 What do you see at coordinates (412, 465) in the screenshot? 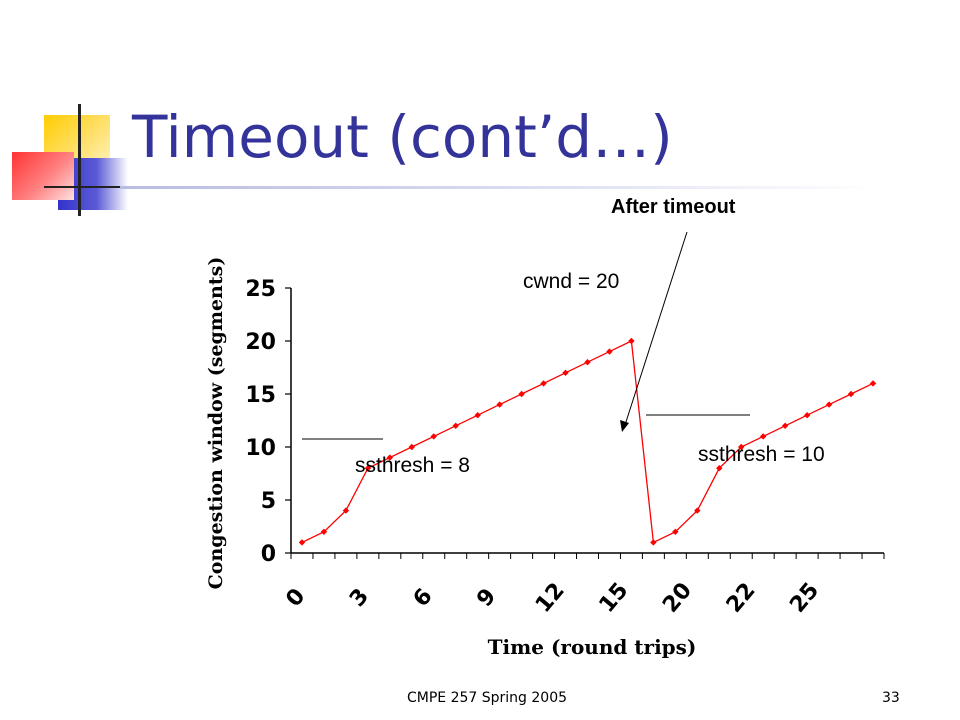
I see `ssthresh-8-label: ssthresh = 8` at bounding box center [412, 465].